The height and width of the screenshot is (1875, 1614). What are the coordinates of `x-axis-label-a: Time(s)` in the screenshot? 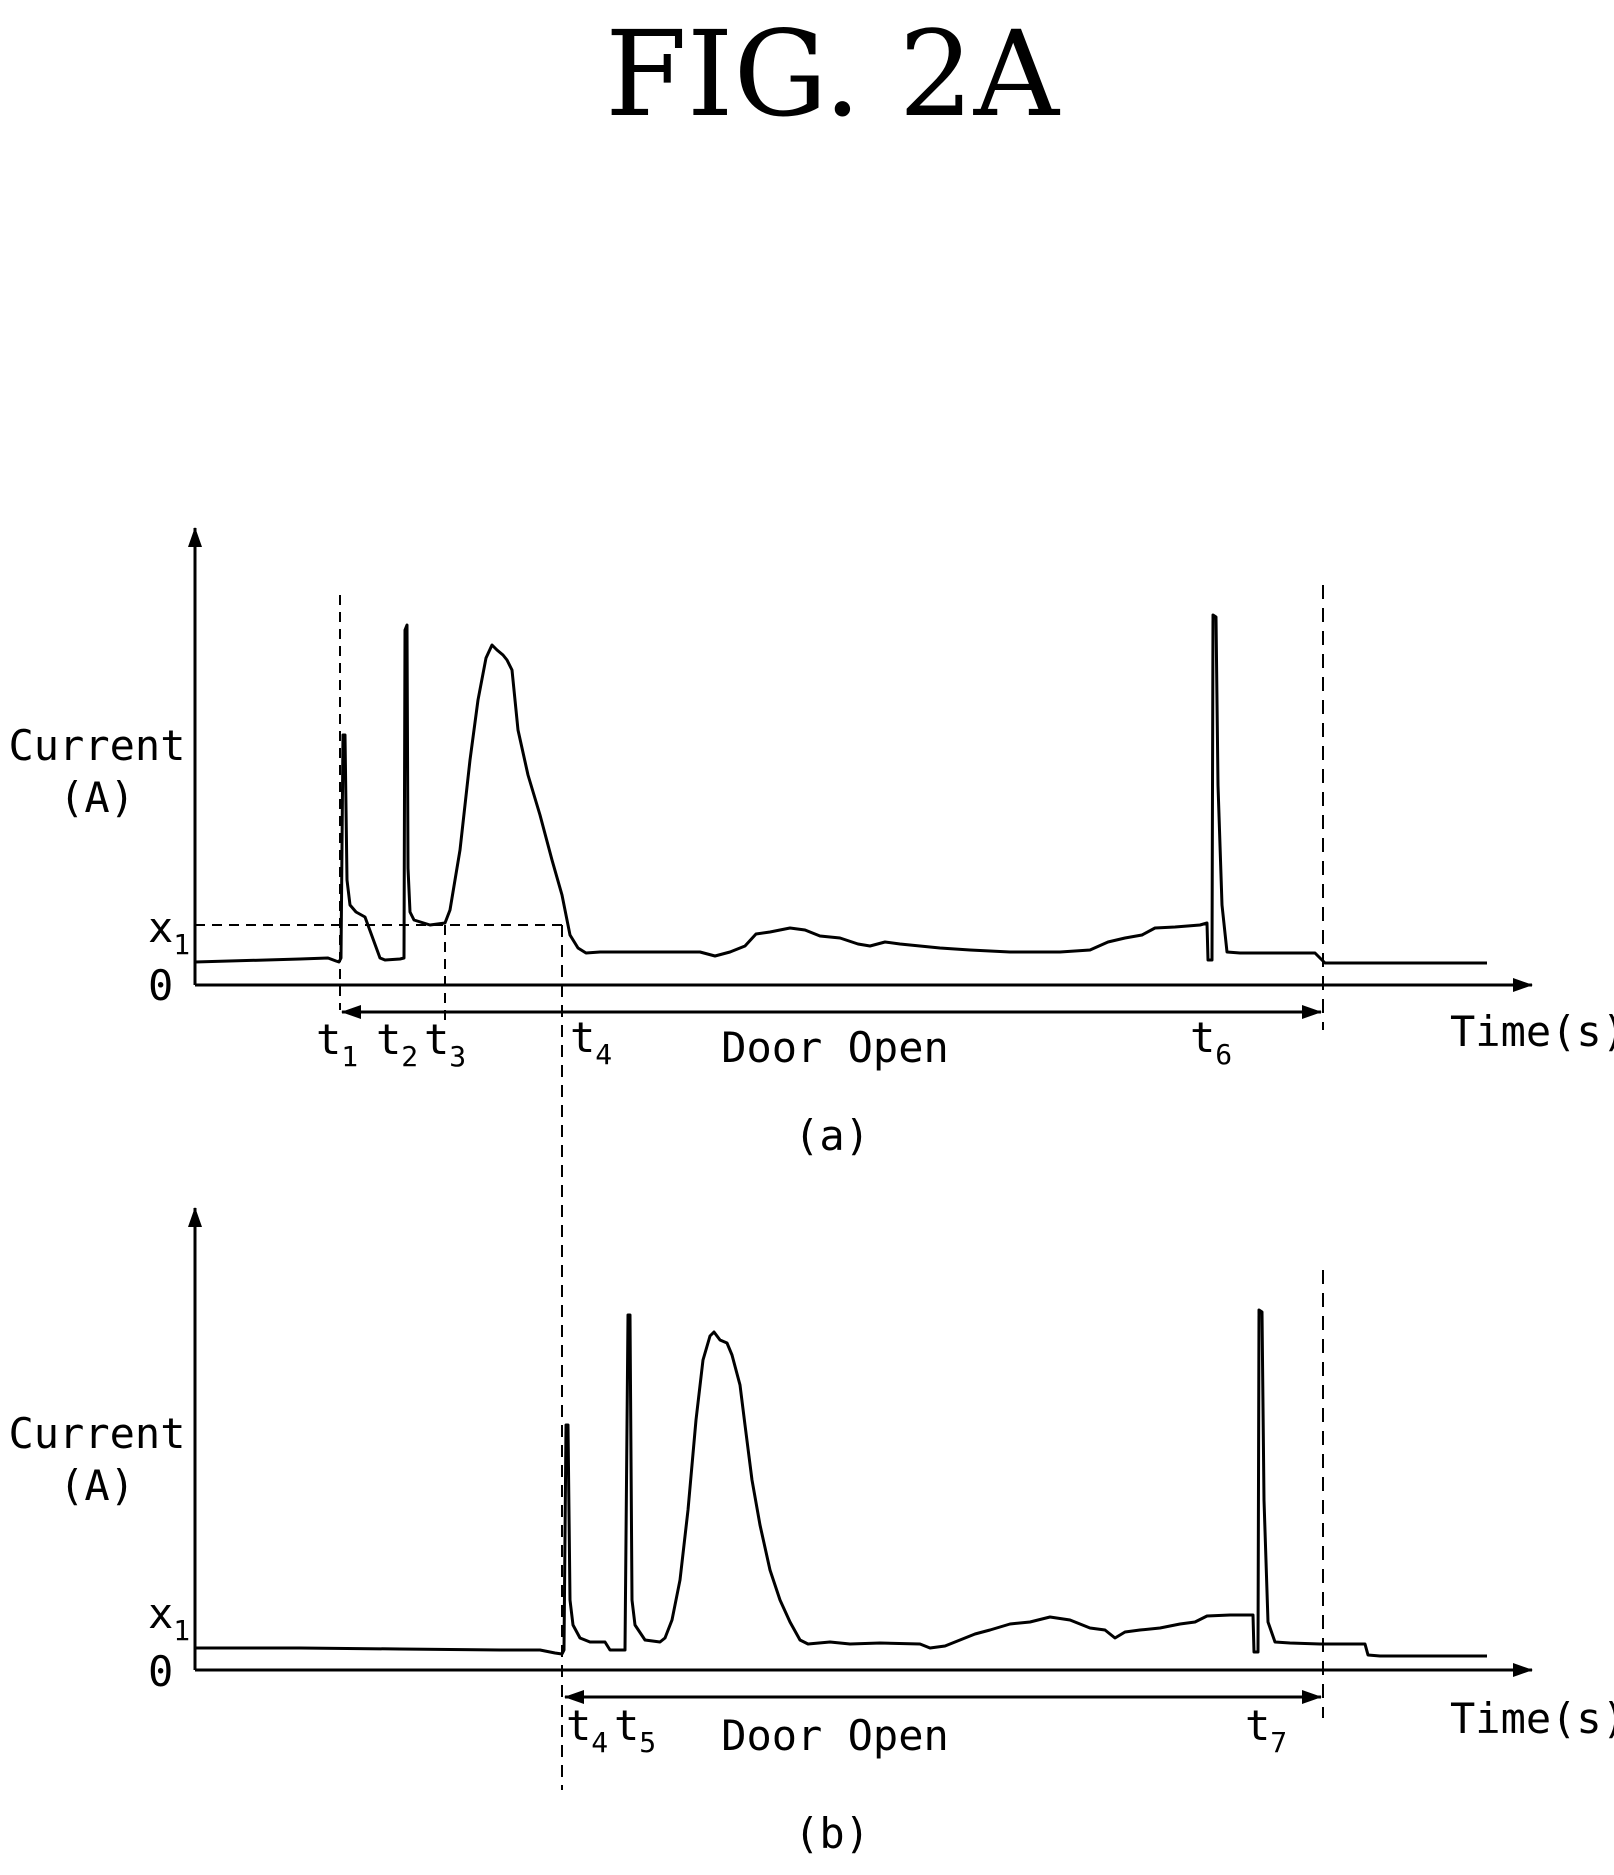 It's located at (1532, 1031).